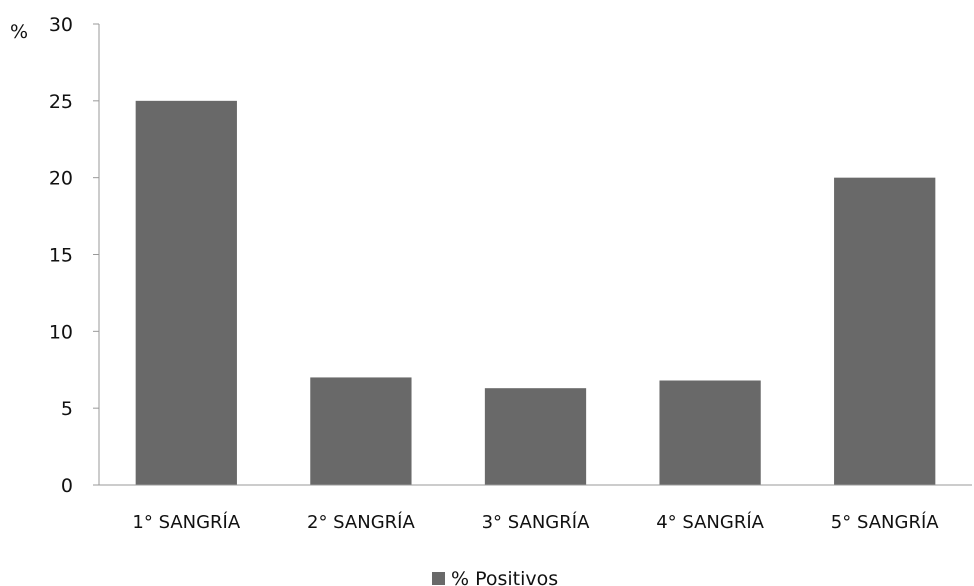 This screenshot has width=974, height=586. What do you see at coordinates (438, 578) in the screenshot?
I see `legend-swatch` at bounding box center [438, 578].